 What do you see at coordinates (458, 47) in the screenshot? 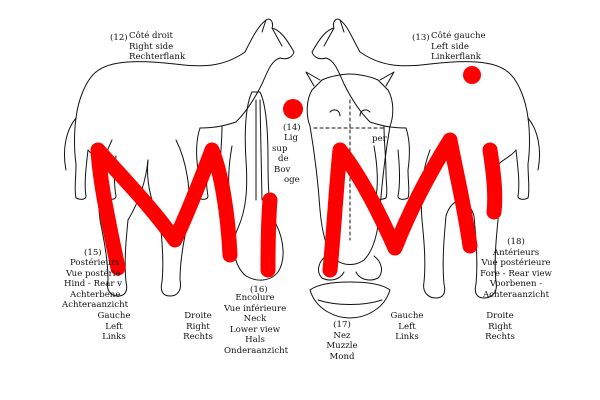
I see `left-side-label: Côté gauche Left side Linkerflank` at bounding box center [458, 47].